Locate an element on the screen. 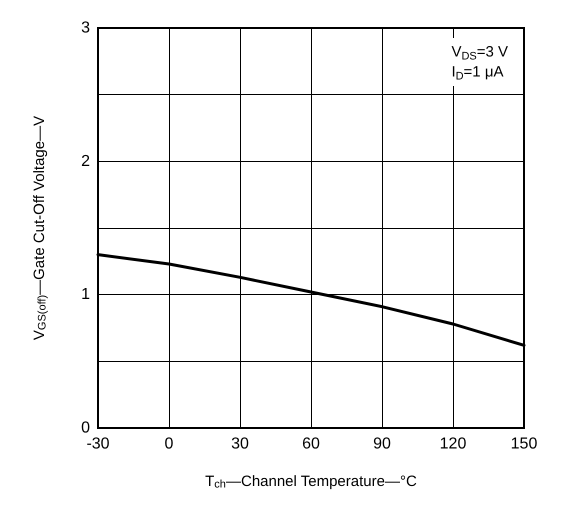 The width and height of the screenshot is (582, 506). x-tick-label: -30 is located at coordinates (98, 444).